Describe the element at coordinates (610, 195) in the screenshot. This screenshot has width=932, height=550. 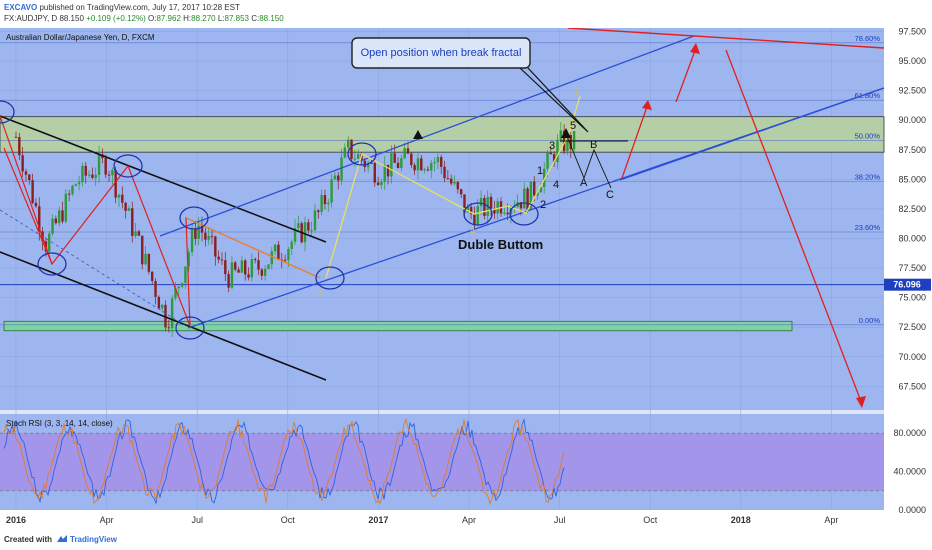
I see `wave-label: C` at that location.